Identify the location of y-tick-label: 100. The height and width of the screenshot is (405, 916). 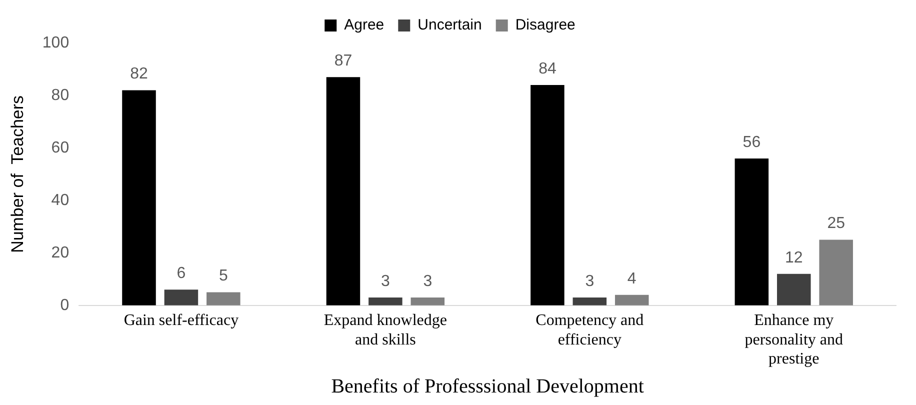
(56, 43).